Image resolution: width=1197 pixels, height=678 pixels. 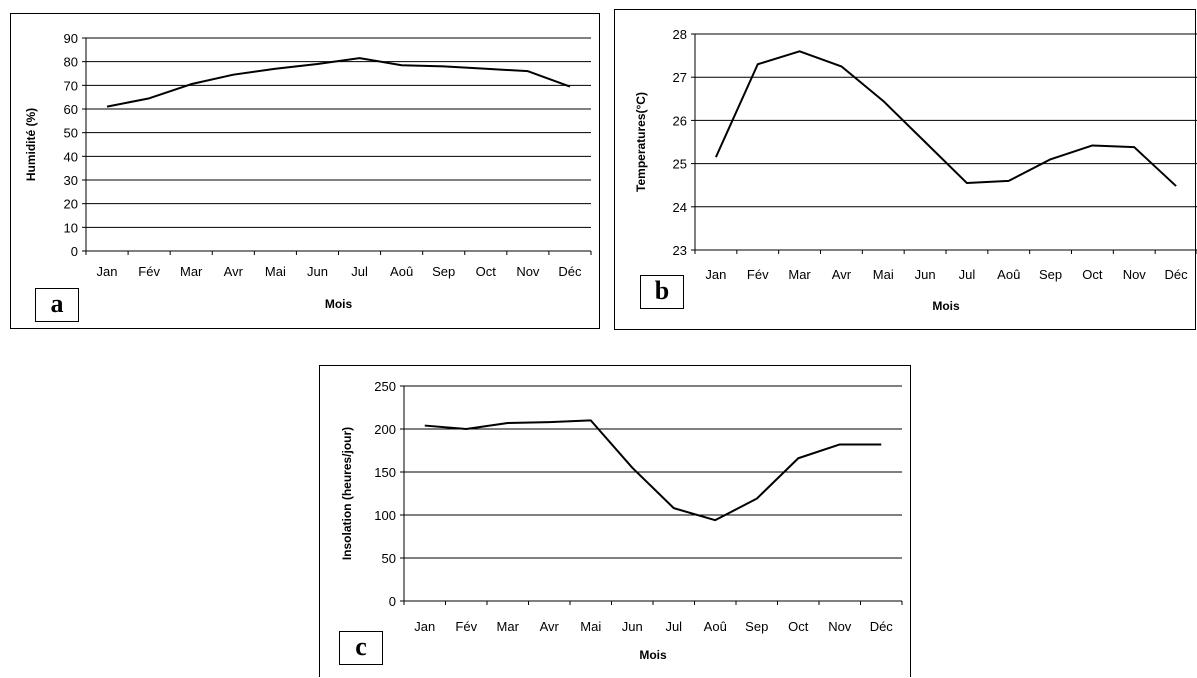 What do you see at coordinates (385, 515) in the screenshot?
I see `y-tick-label-c-100: 100` at bounding box center [385, 515].